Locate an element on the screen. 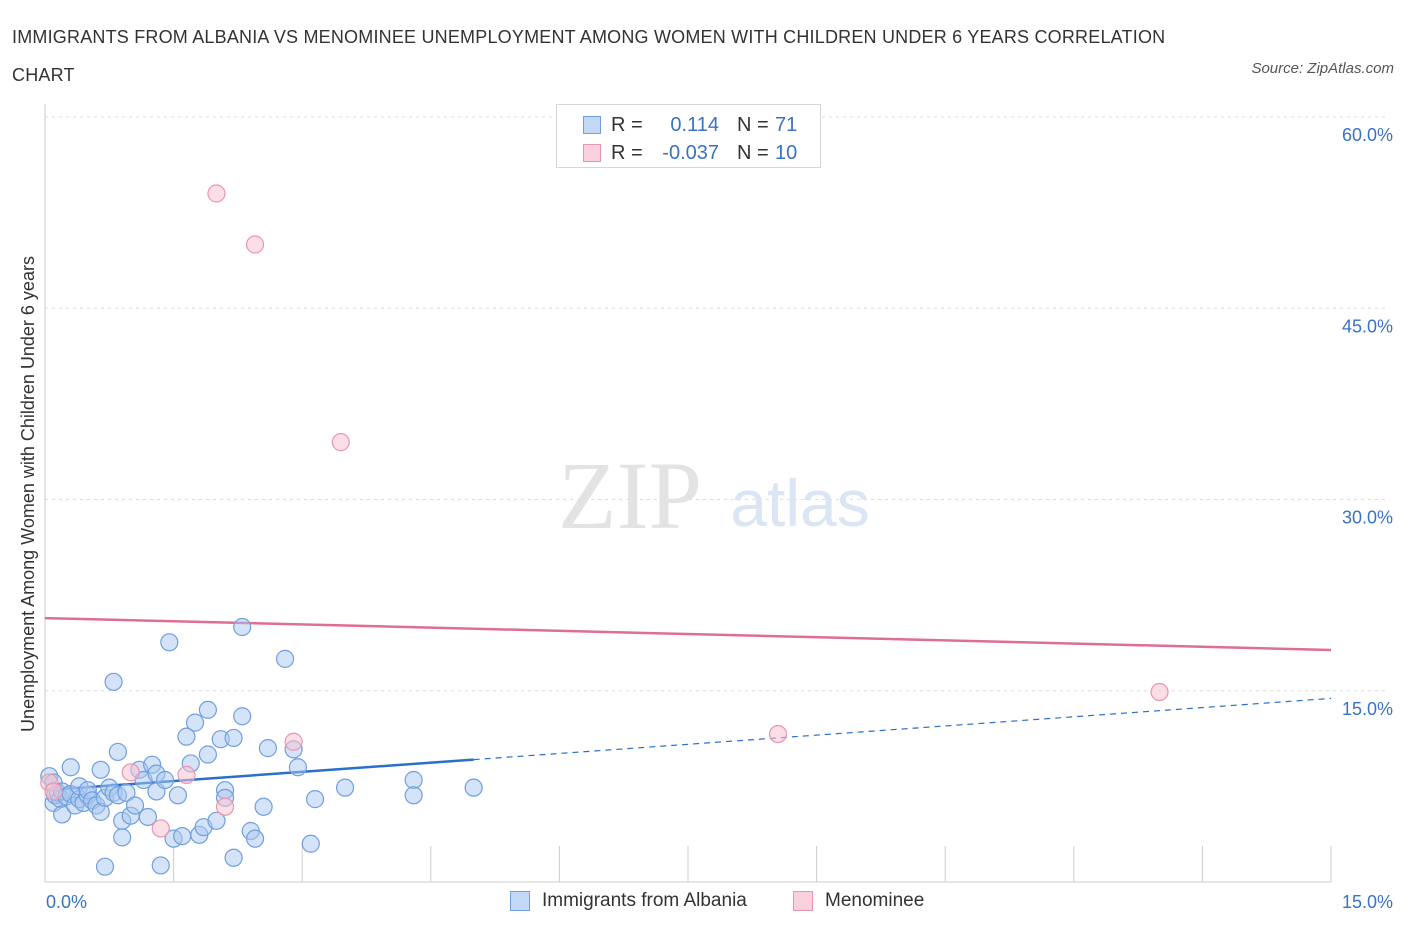  legend-item-label: Immigrants from Albania is located at coordinates (644, 900).